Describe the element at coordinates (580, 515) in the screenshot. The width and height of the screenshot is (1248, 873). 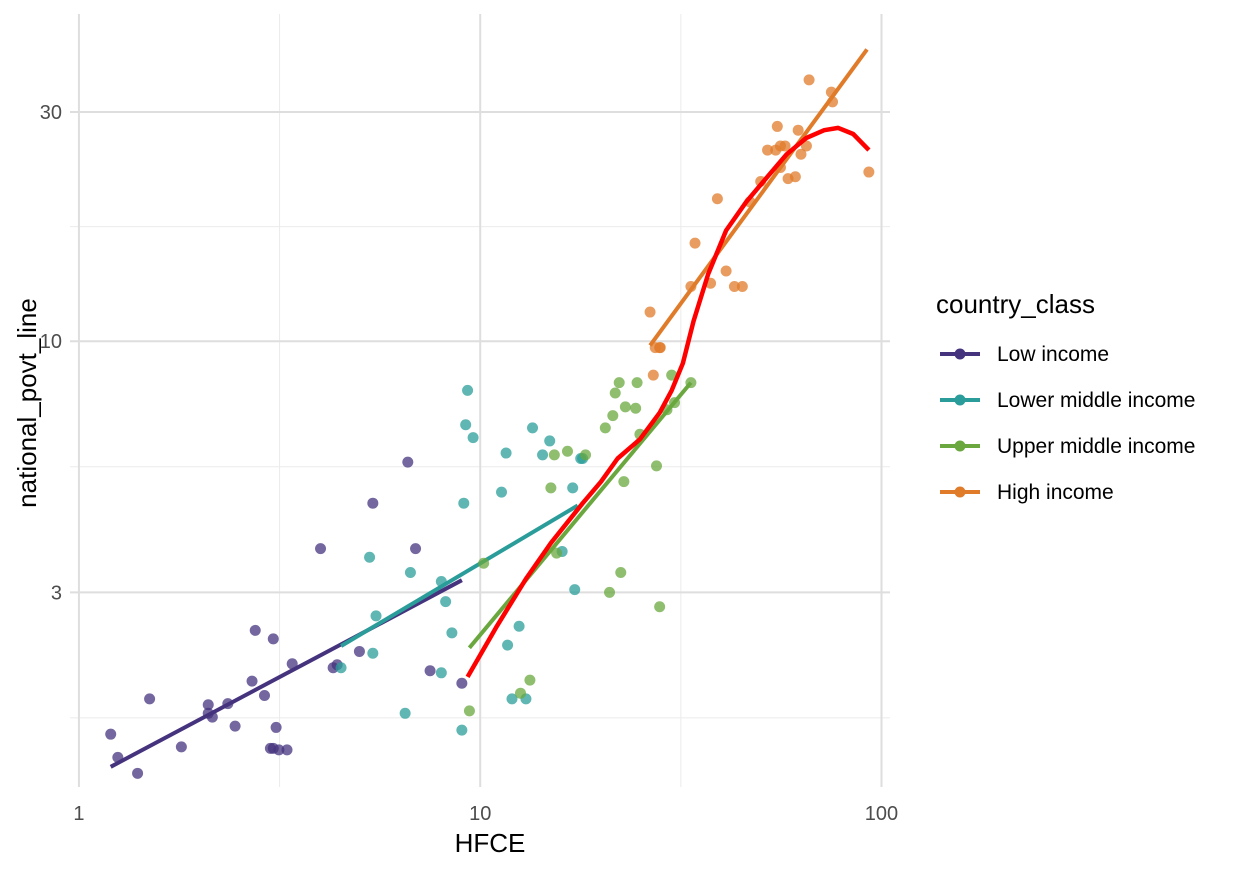
I see `trend-line` at that location.